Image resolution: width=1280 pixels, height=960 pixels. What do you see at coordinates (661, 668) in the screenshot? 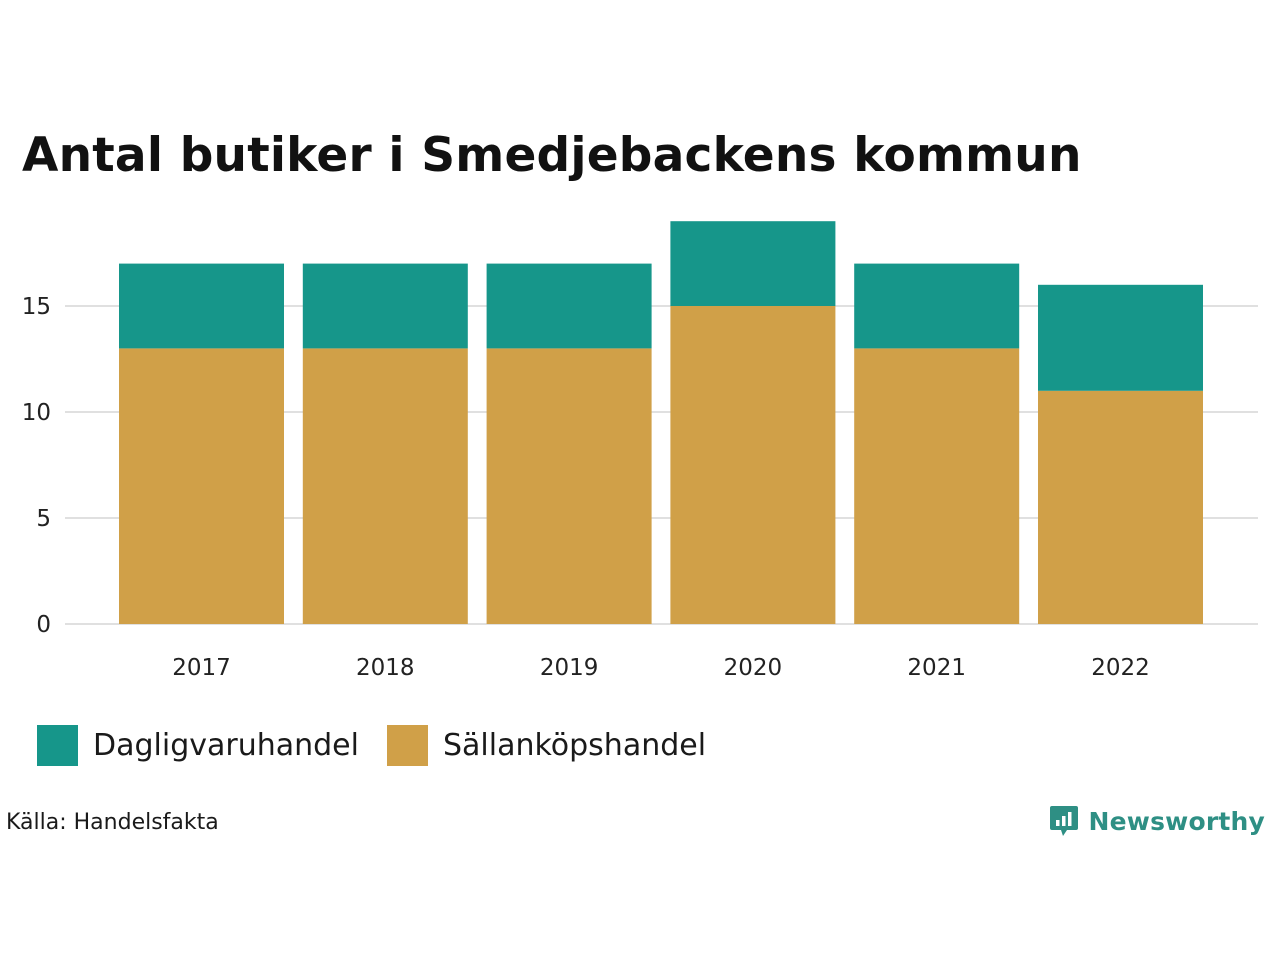
I see `x-axis-ticks: 2017 2018 2019 2020 2021 2022` at bounding box center [661, 668].